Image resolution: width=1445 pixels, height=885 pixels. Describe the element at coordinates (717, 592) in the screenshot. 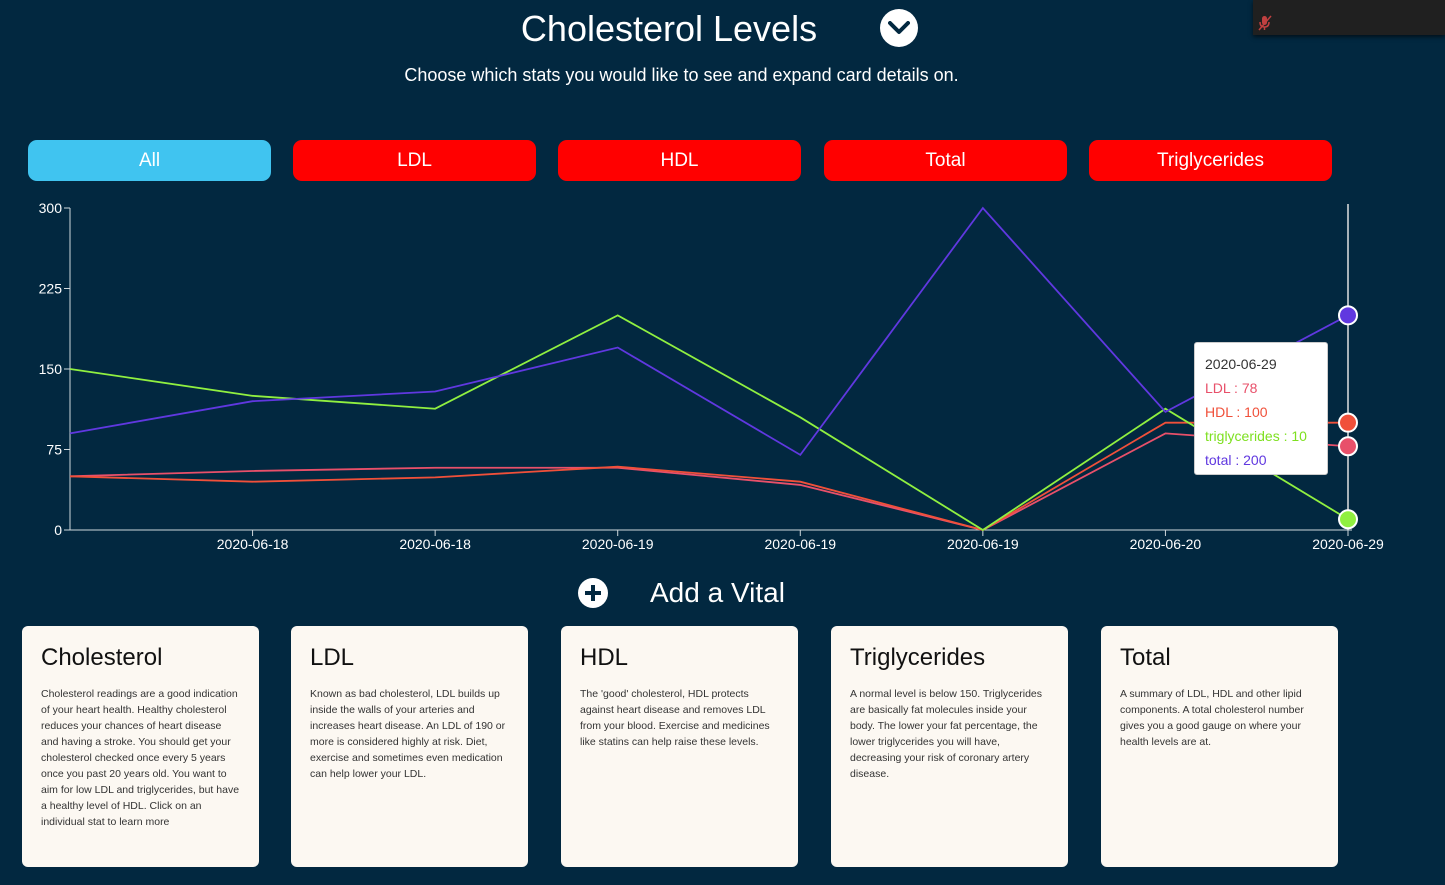

I see `add-vital-label: Add a Vital` at that location.